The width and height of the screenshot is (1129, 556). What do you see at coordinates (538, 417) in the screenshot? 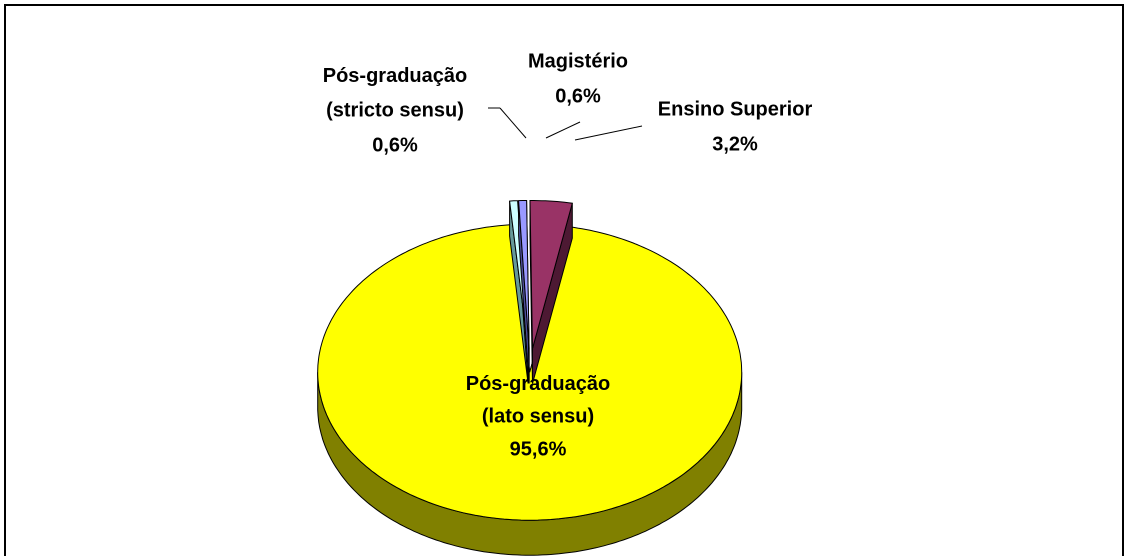
I see `label-line: (lato sensu)` at bounding box center [538, 417].